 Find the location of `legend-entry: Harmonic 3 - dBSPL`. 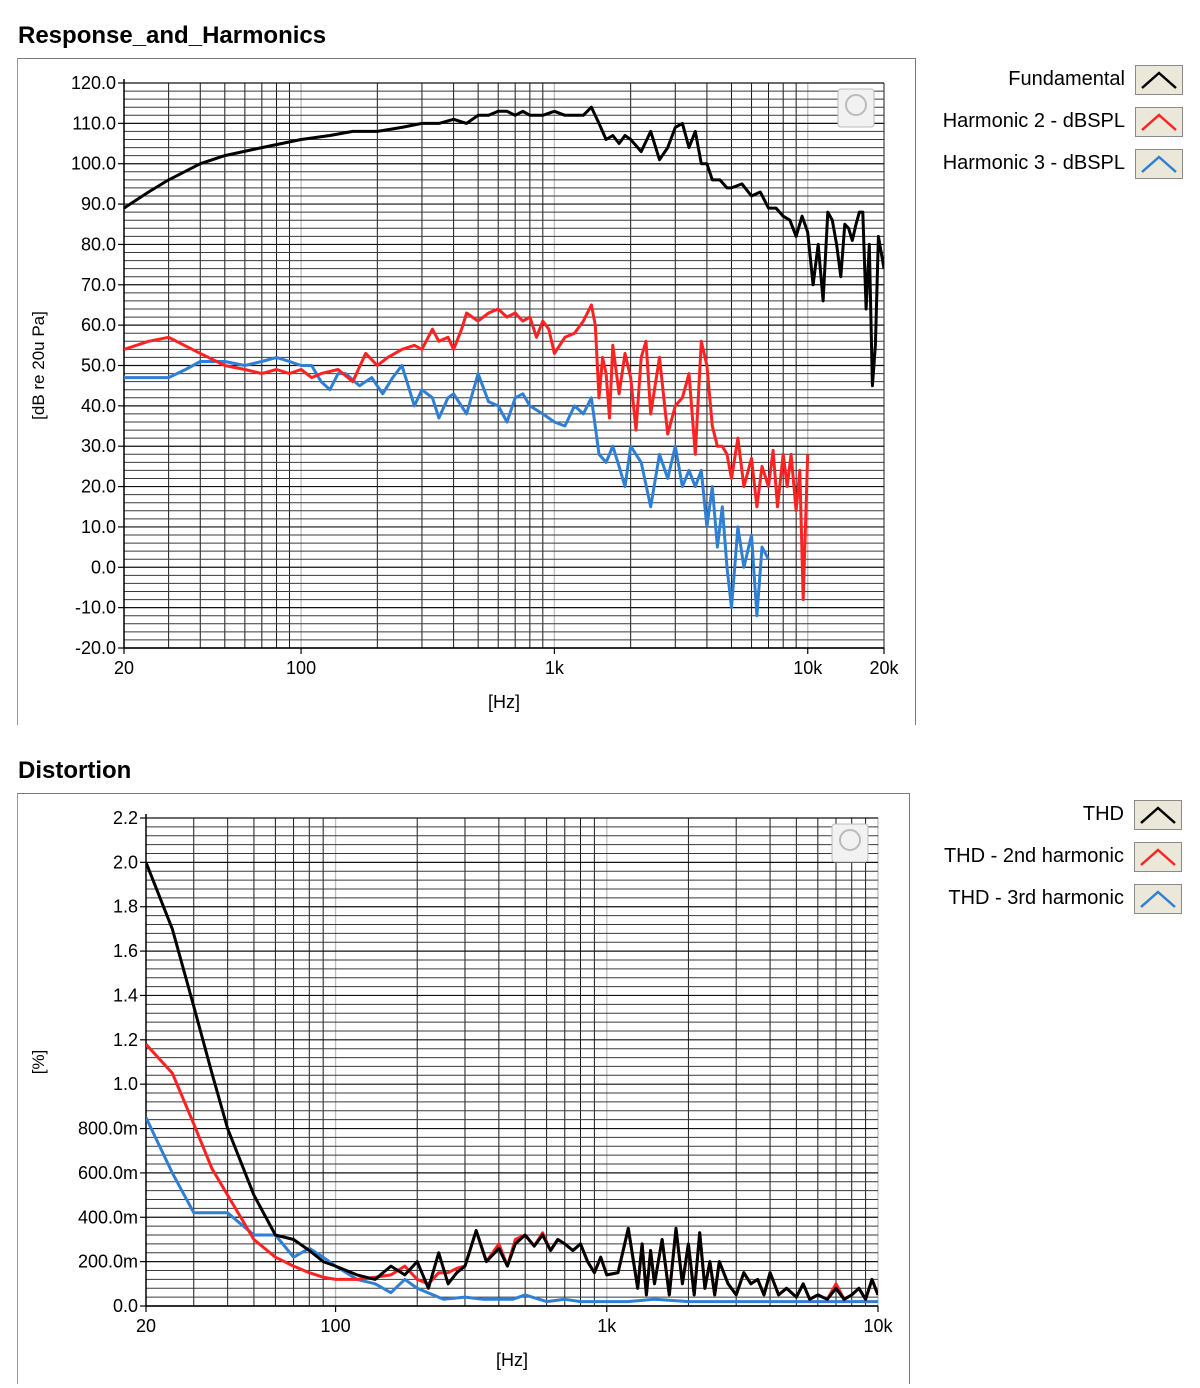

legend-entry: Harmonic 3 - dBSPL is located at coordinates (1033, 163).